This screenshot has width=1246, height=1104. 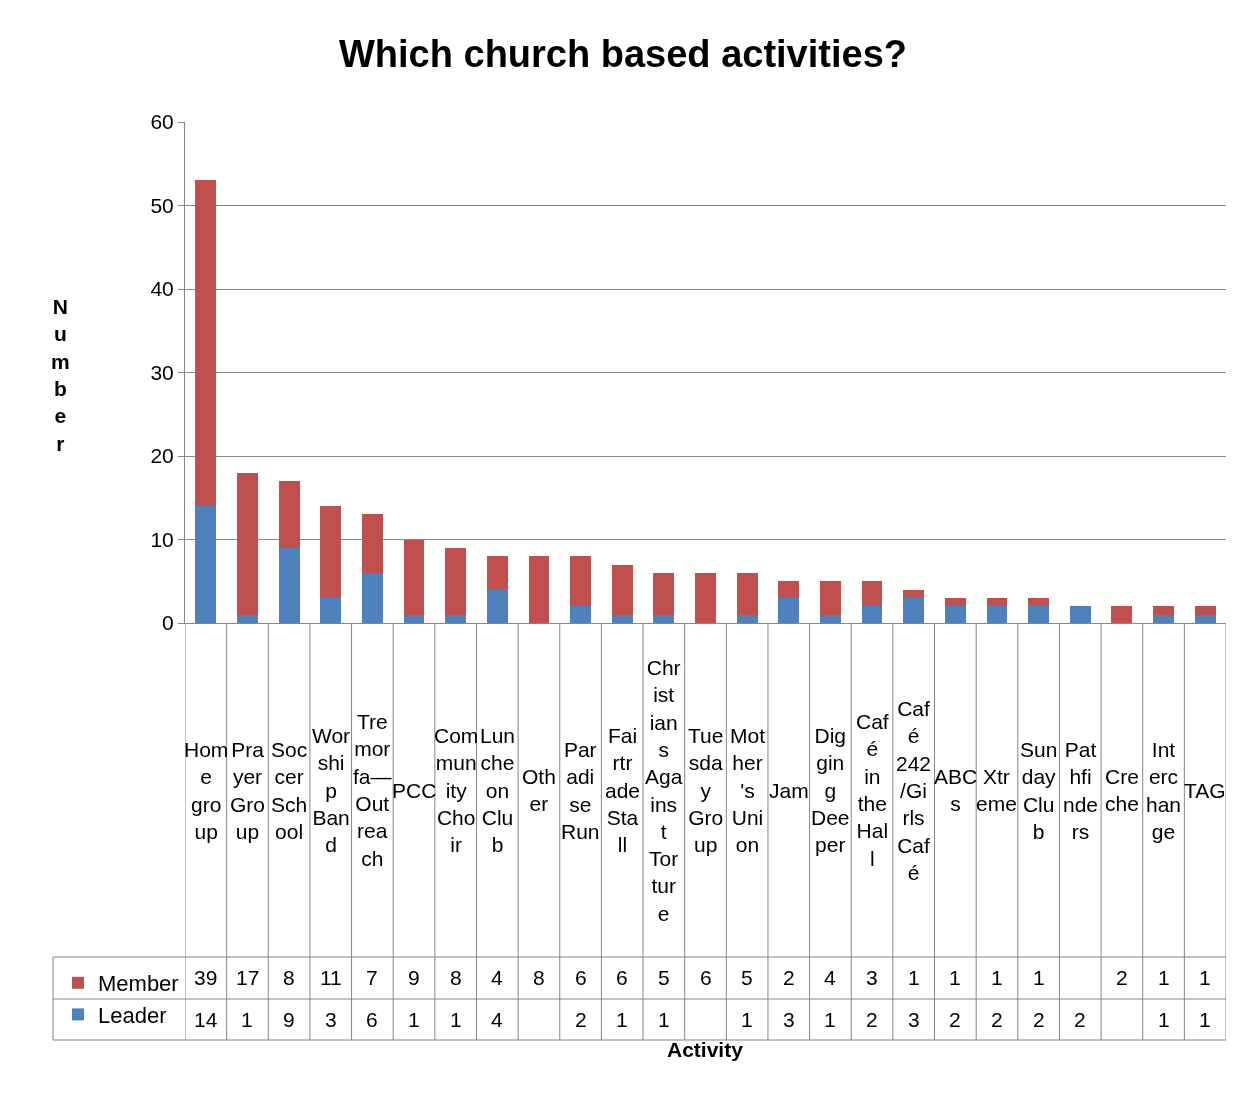 What do you see at coordinates (138, 984) in the screenshot?
I see `legend-label: Member` at bounding box center [138, 984].